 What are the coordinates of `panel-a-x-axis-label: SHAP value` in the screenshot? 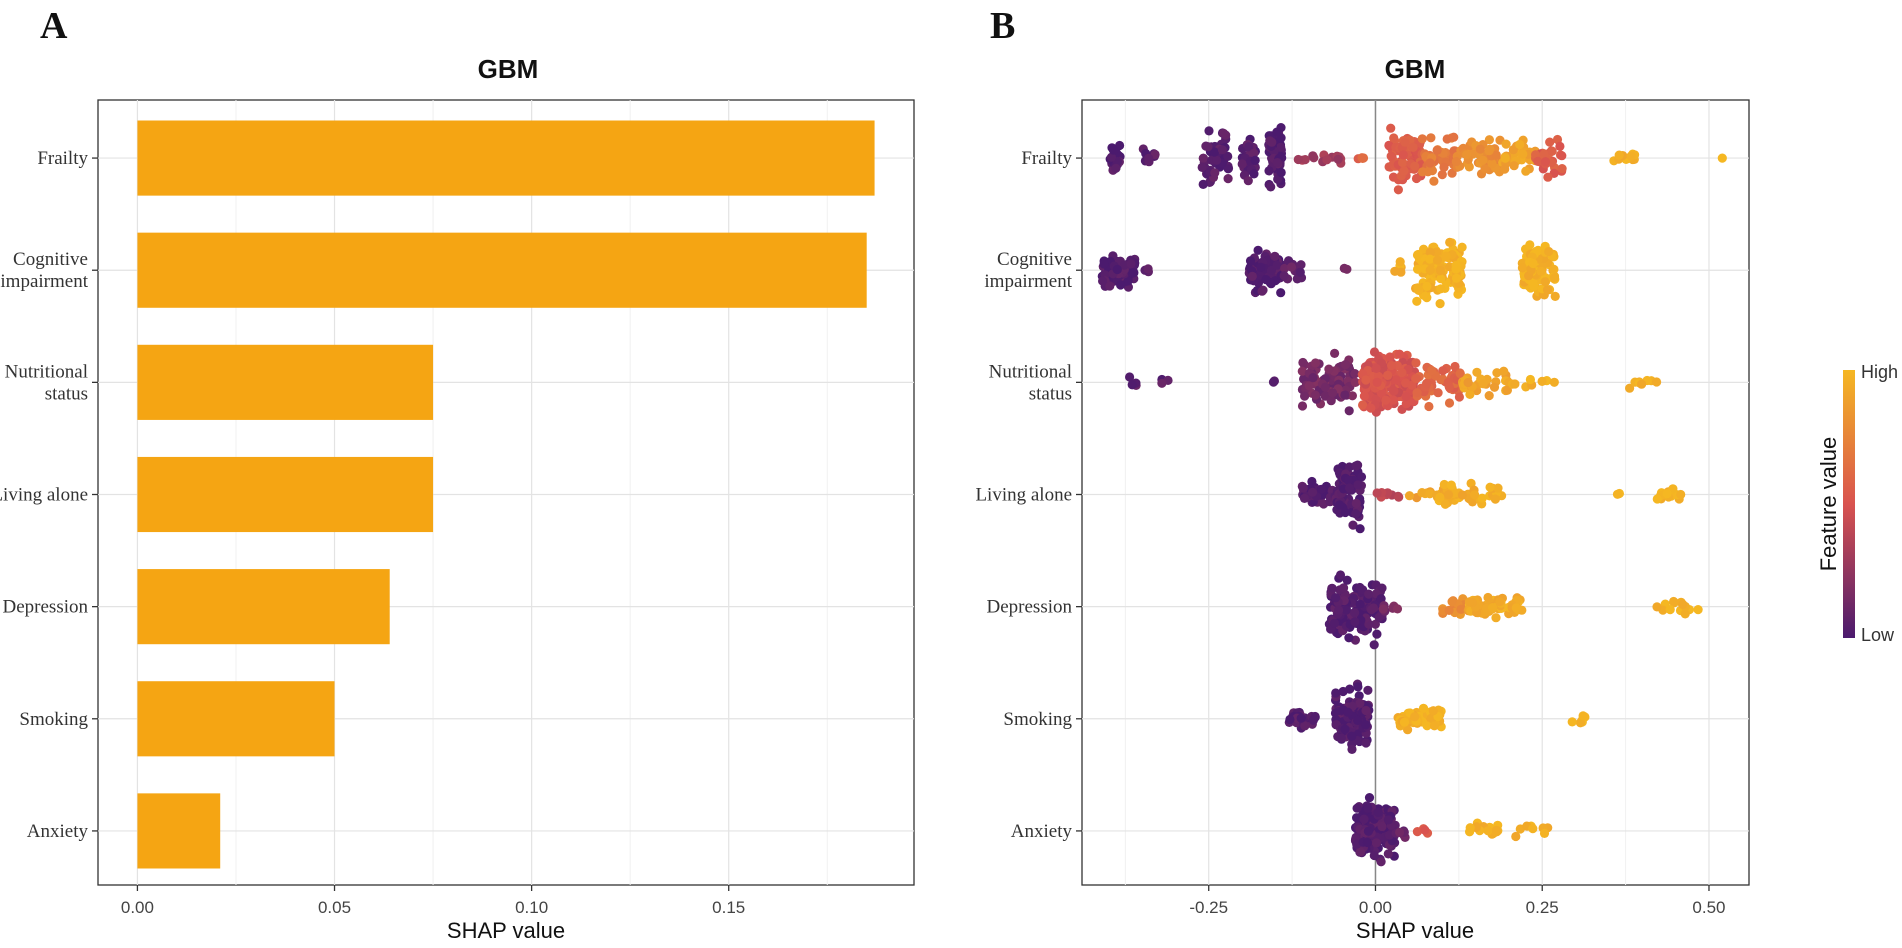 It's located at (506, 930).